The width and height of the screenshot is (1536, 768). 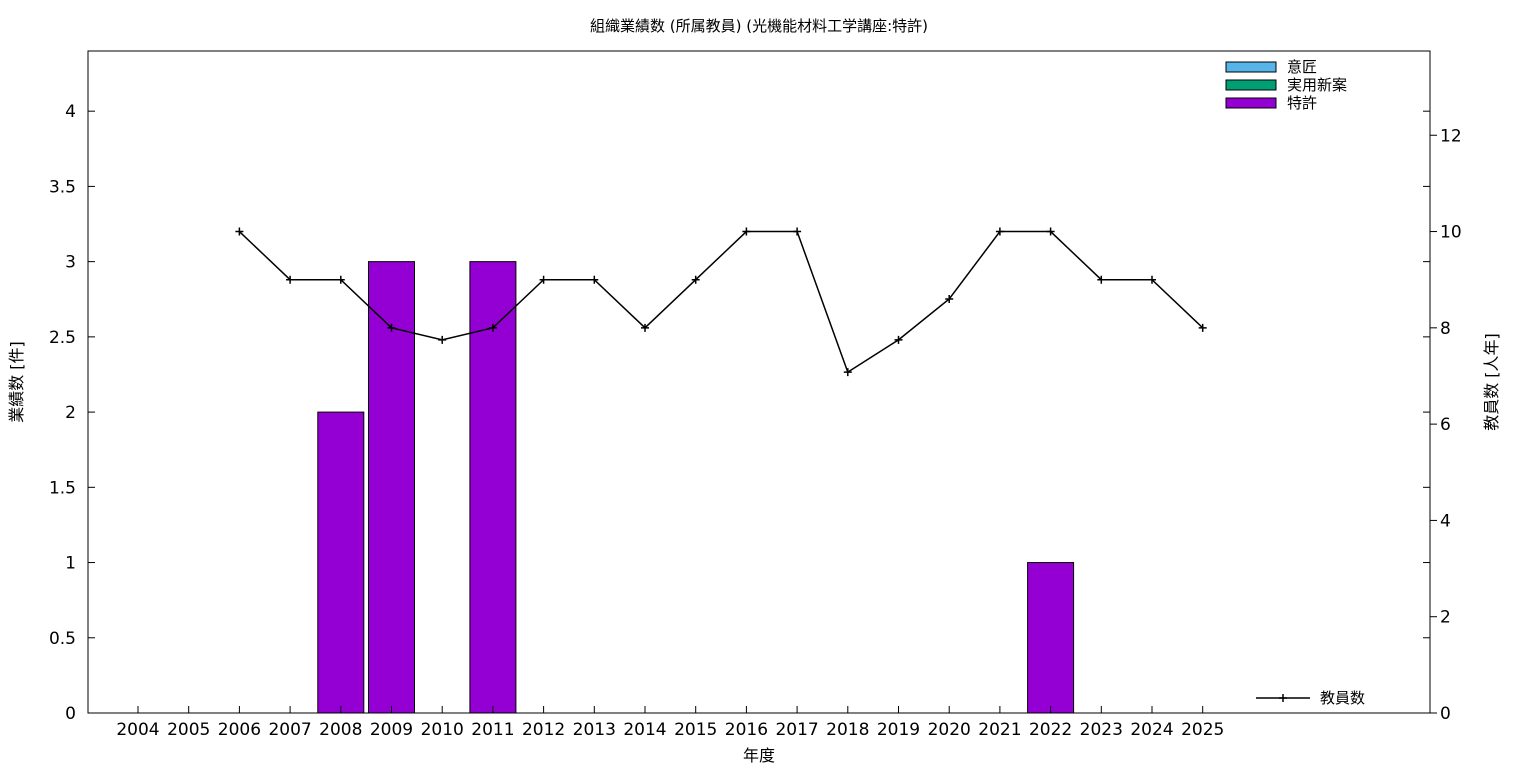 What do you see at coordinates (1491, 382) in the screenshot?
I see `y2-axis-label: 教員数 [人年]` at bounding box center [1491, 382].